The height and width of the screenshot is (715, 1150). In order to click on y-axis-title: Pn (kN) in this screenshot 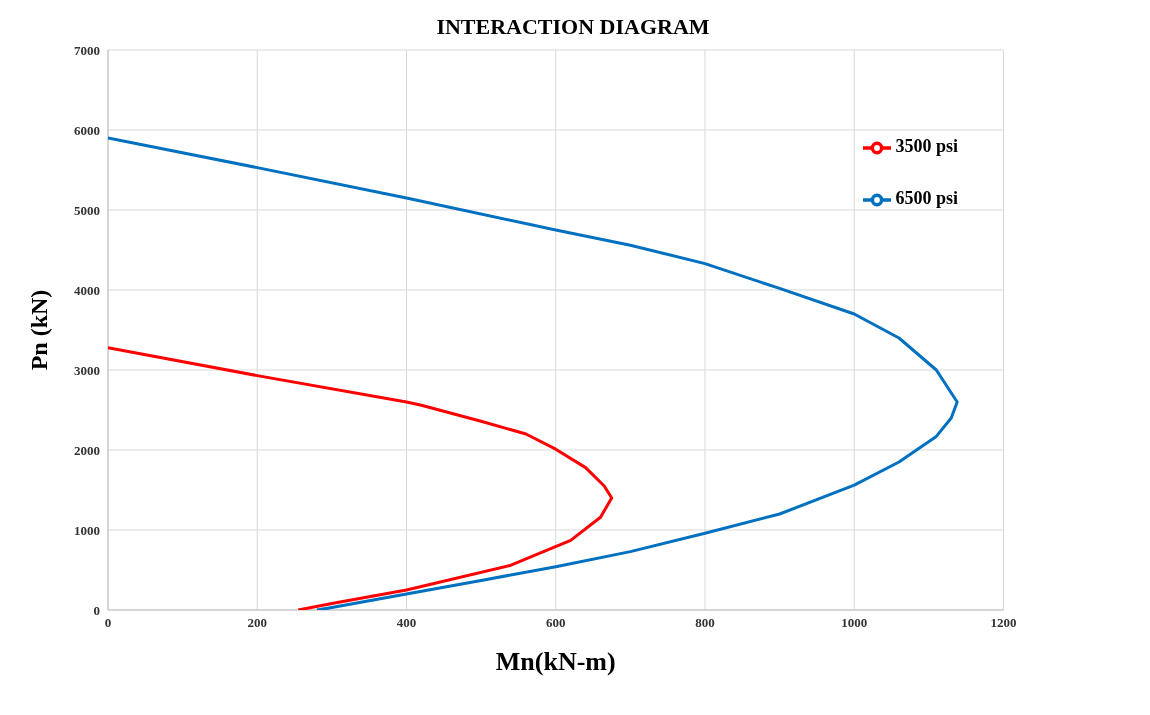, I will do `click(38, 330)`.